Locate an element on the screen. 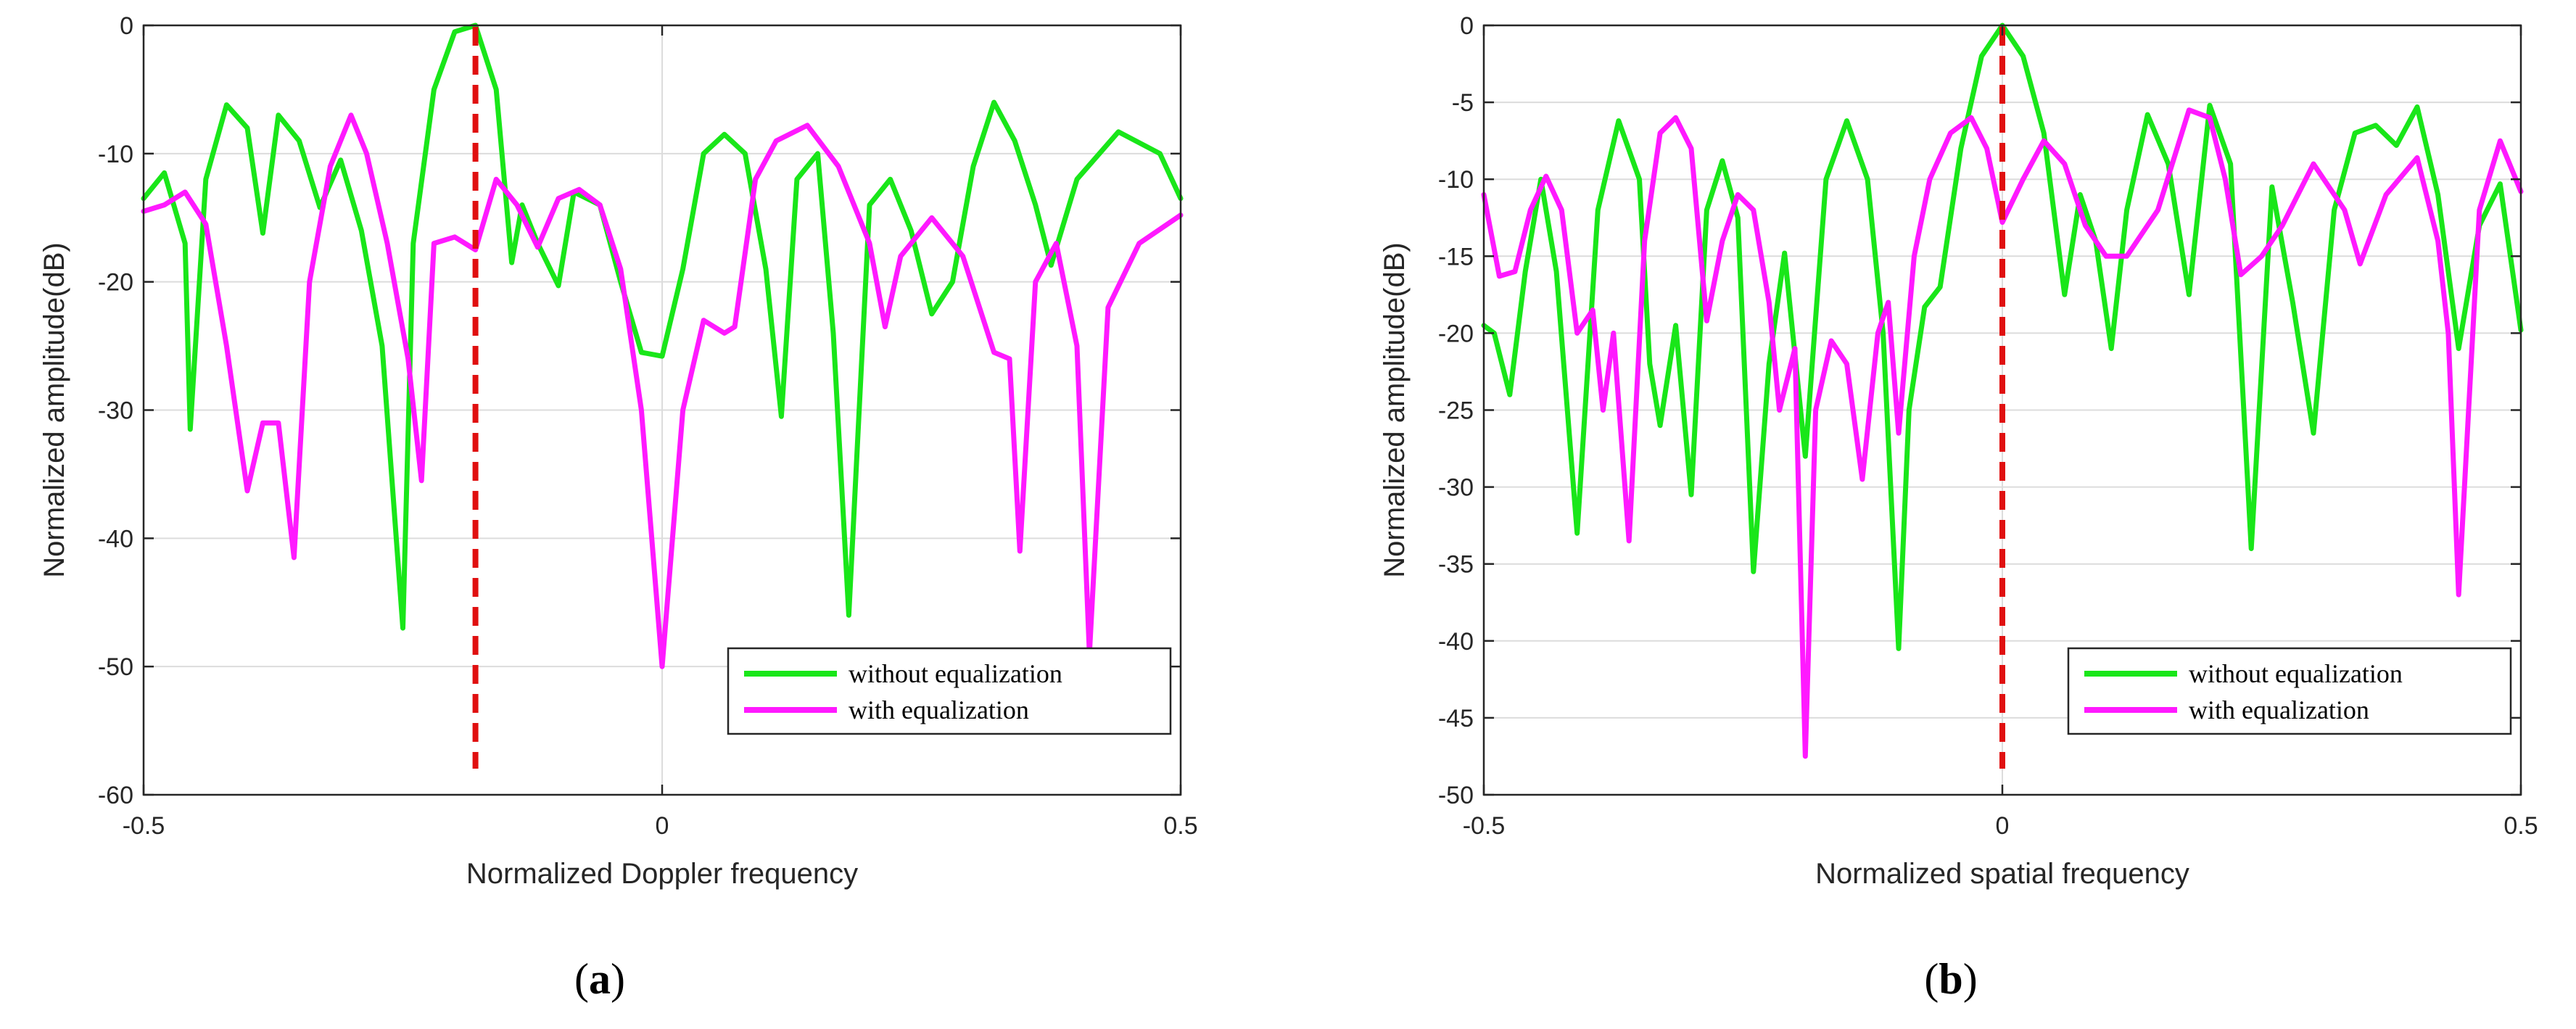 This screenshot has width=2576, height=1029. y-tick-label: -15 is located at coordinates (1456, 256).